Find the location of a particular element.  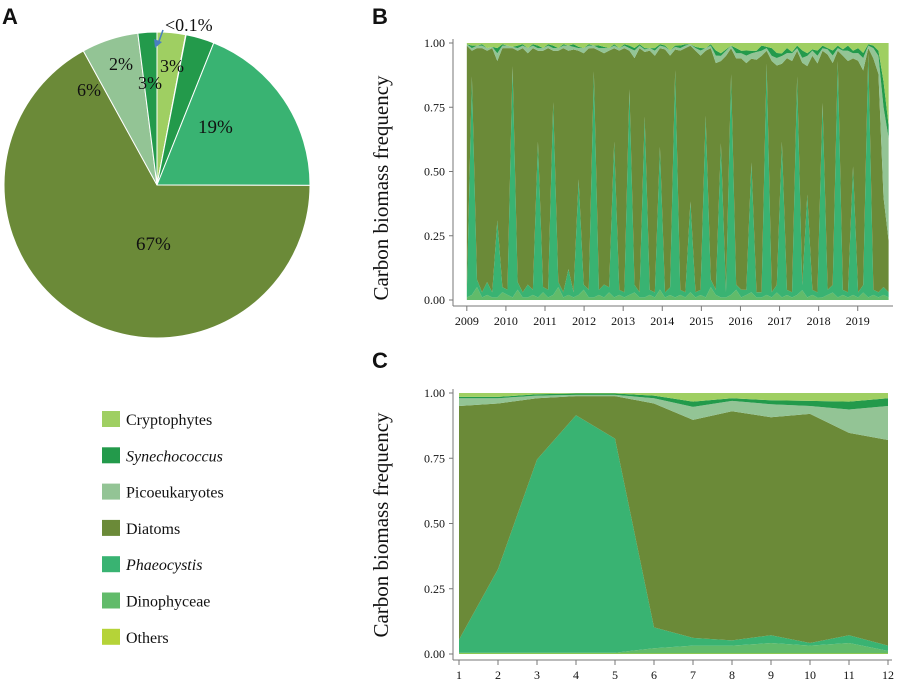

legend-label-cryptophytes: Cryptophytes is located at coordinates (169, 420).